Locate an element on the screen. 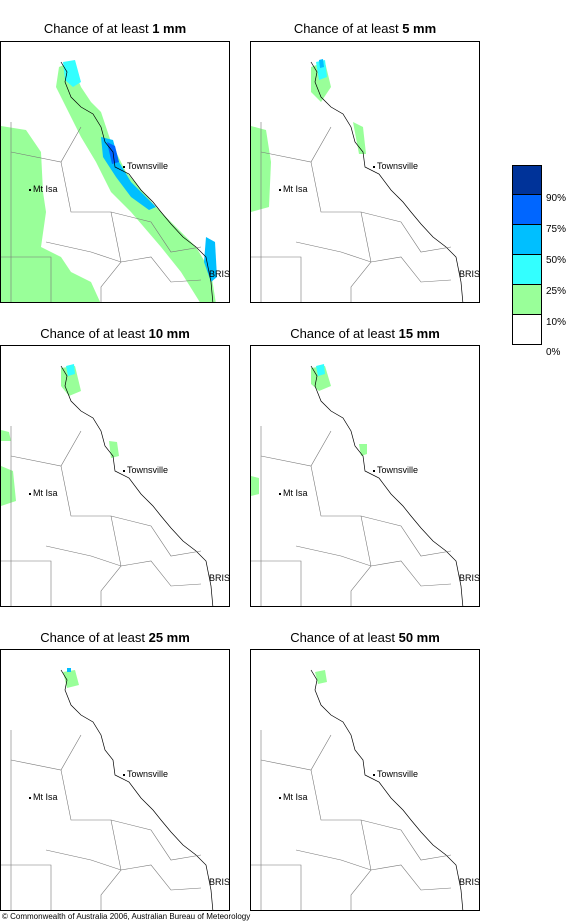 The width and height of the screenshot is (570, 923). panel-title-10mm: Chance of at least 10 mm is located at coordinates (115, 333).